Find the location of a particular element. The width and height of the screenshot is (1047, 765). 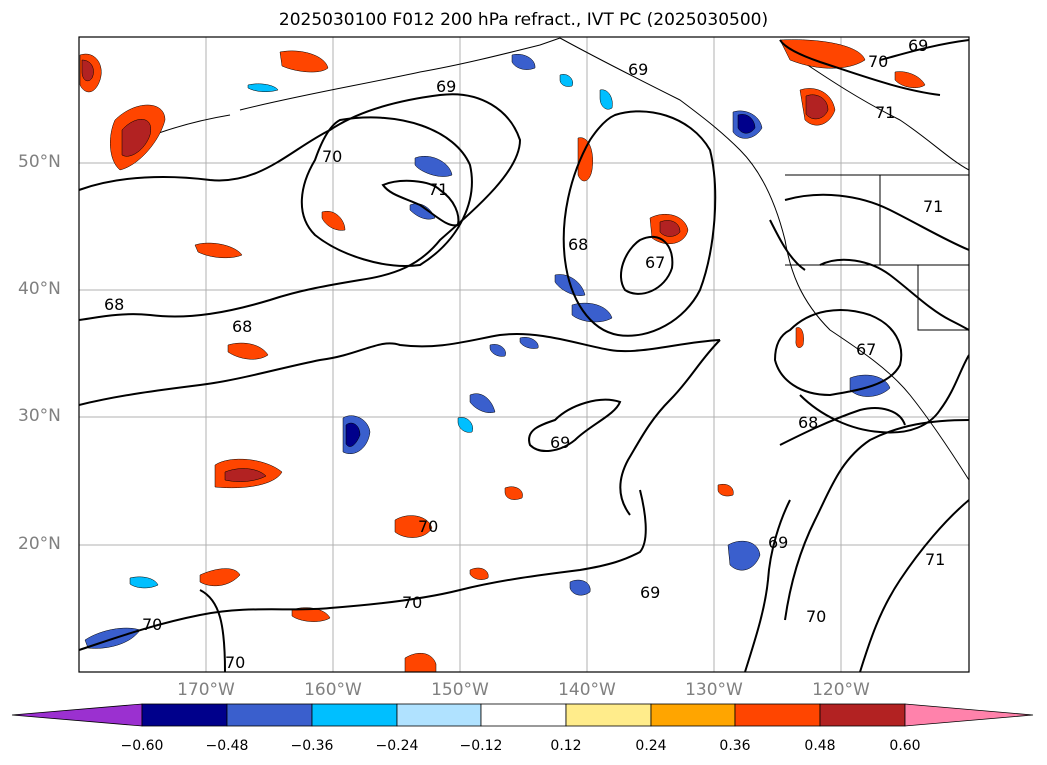

lon-label: 120°W is located at coordinates (841, 690).